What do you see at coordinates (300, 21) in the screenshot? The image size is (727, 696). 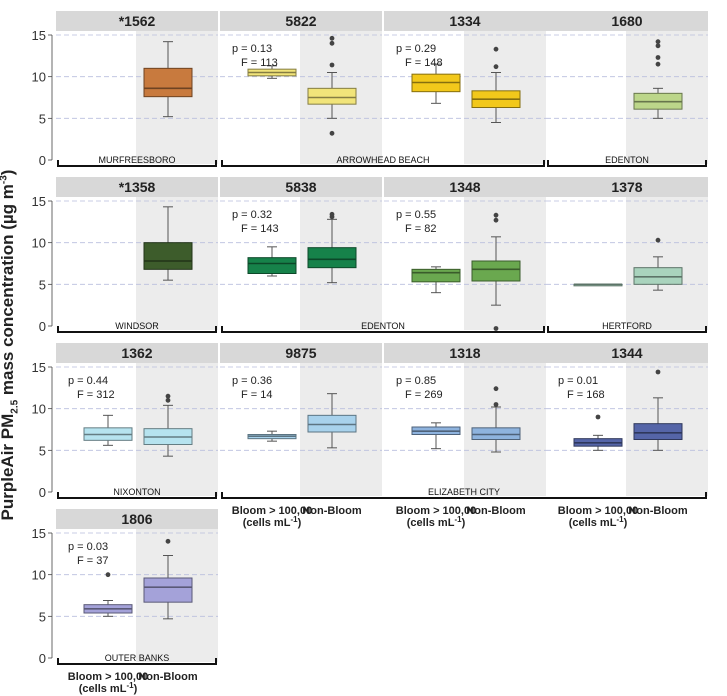 I see `panel-sensor-id: 5822` at bounding box center [300, 21].